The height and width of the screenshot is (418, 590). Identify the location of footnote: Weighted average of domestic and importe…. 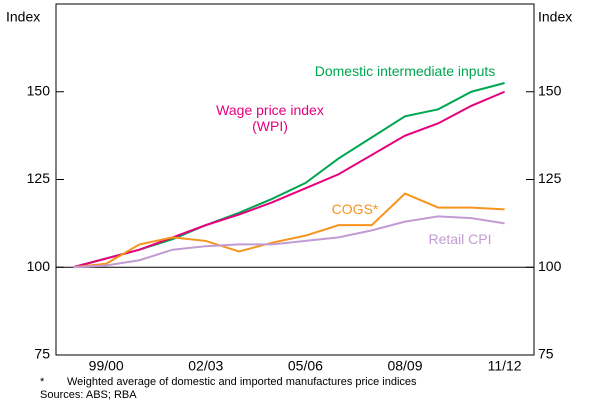
(242, 382).